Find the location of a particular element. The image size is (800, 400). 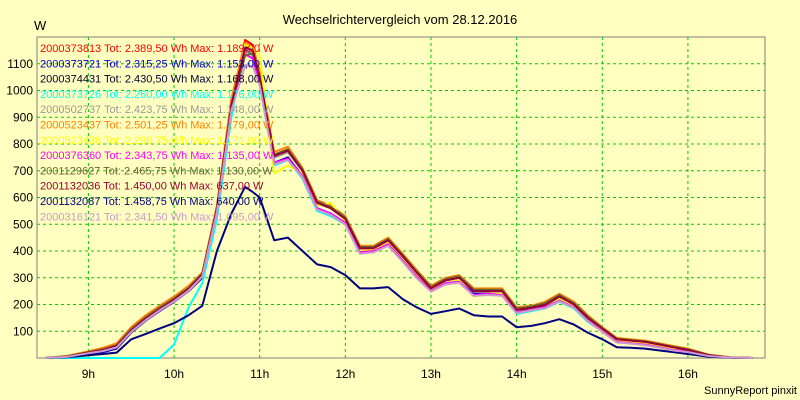

chart-title: Wechselrichtervergleich vom 28.12.2016 is located at coordinates (400, 19).